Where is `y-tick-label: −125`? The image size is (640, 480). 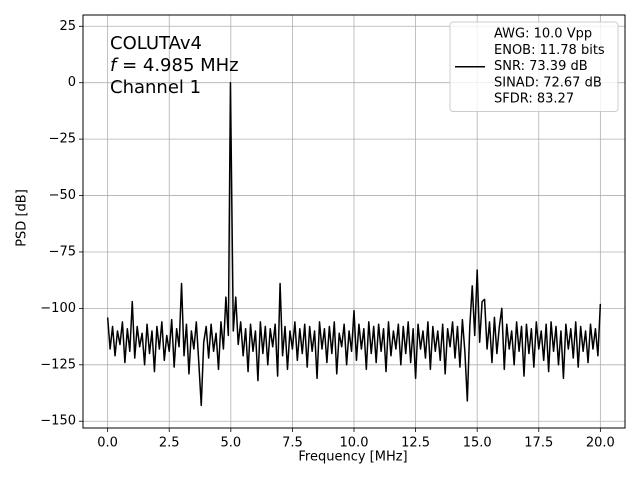
y-tick-label: −125 is located at coordinates (58, 364).